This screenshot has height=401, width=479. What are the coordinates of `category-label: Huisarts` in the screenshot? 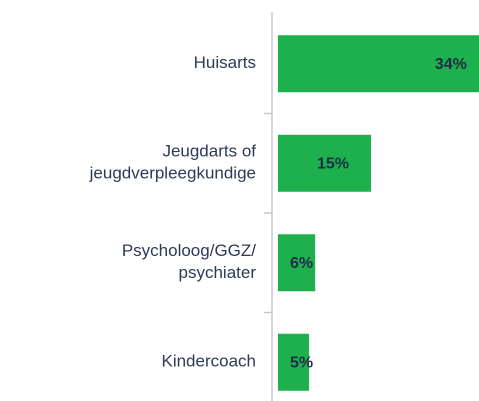 It's located at (225, 62).